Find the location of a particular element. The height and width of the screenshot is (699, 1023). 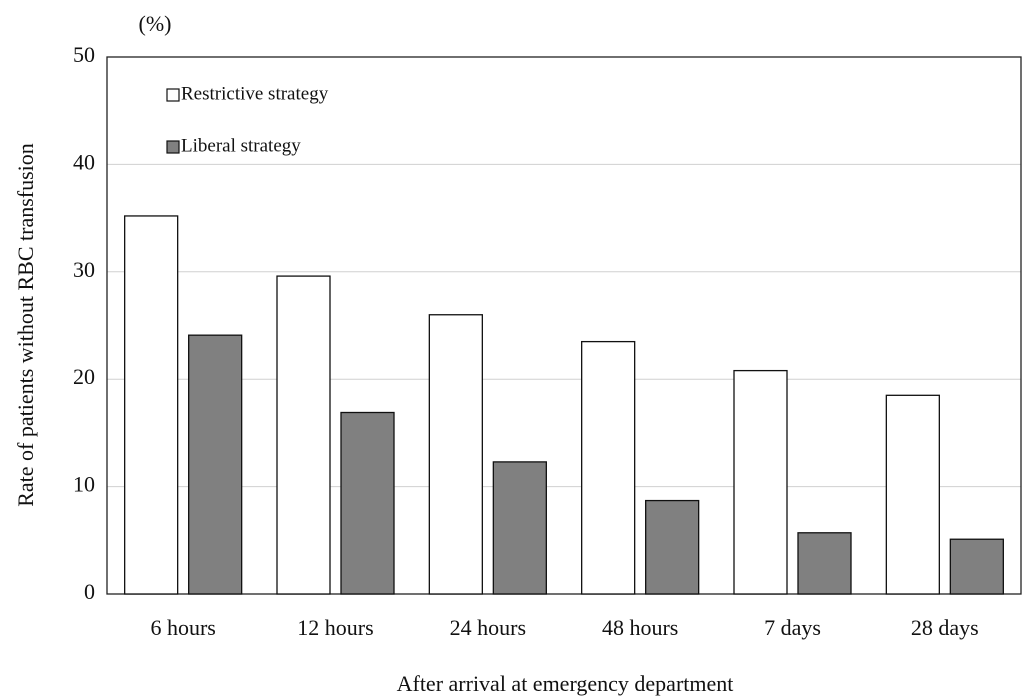

y-tick-label: 20 is located at coordinates (84, 376).